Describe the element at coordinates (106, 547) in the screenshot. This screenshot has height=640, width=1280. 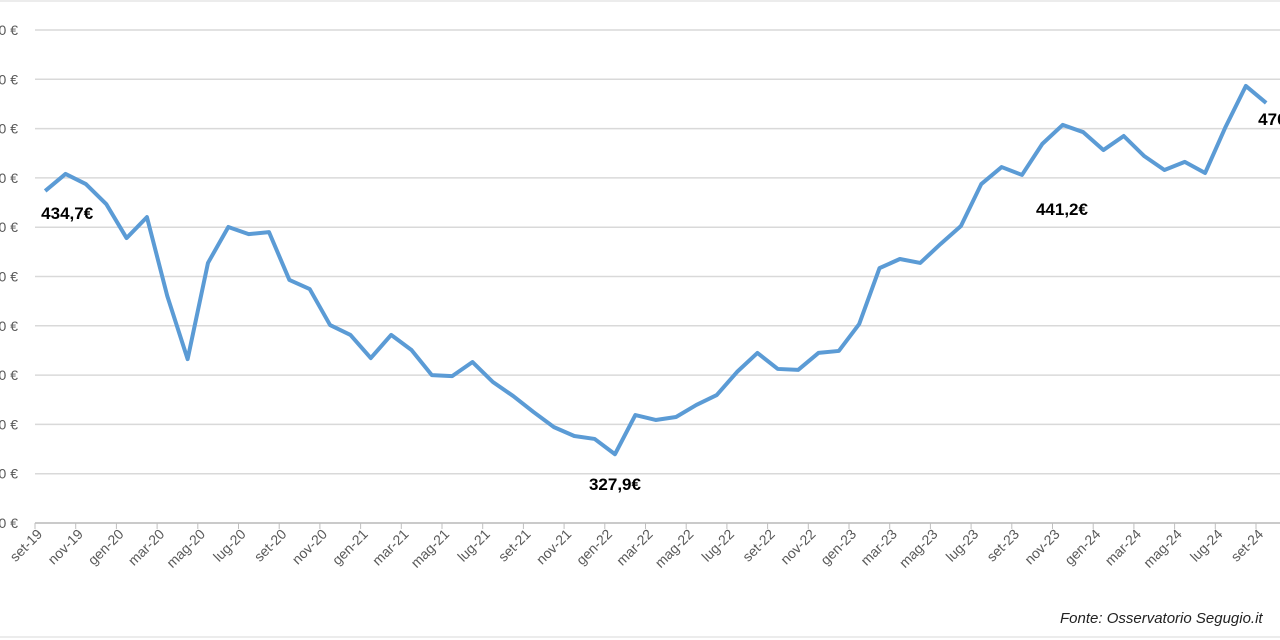
I see `x-tick-label: gen-20` at that location.